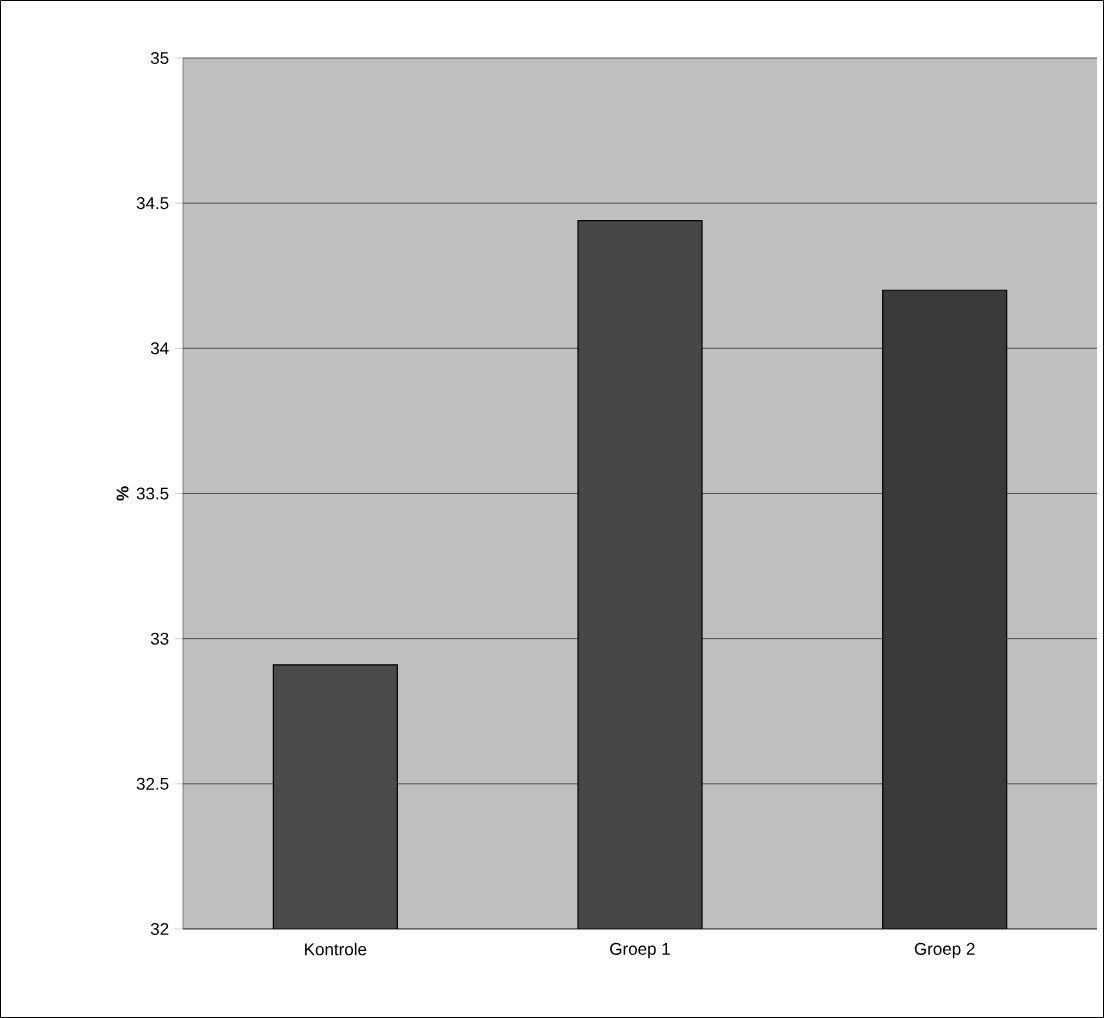  What do you see at coordinates (152, 783) in the screenshot?
I see `y-tick-label: 32.5` at bounding box center [152, 783].